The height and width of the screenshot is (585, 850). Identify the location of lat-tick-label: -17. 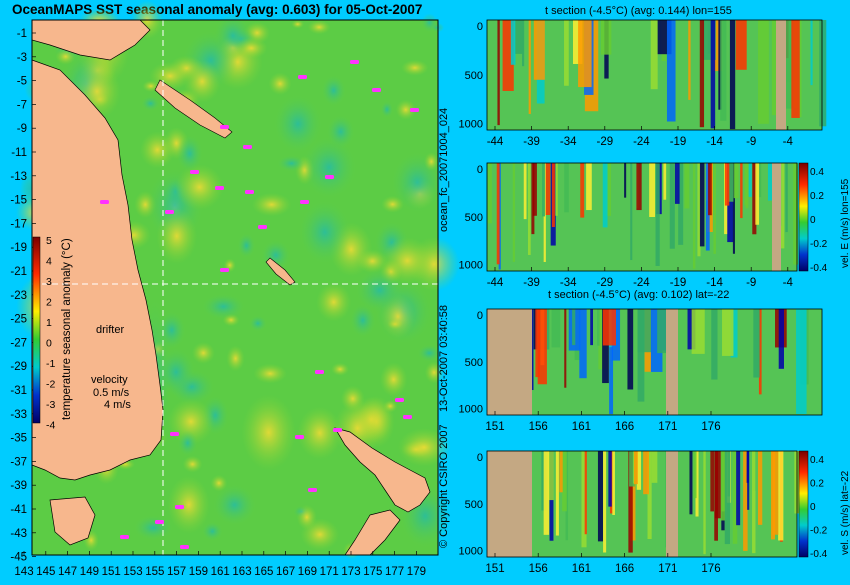
(18, 224).